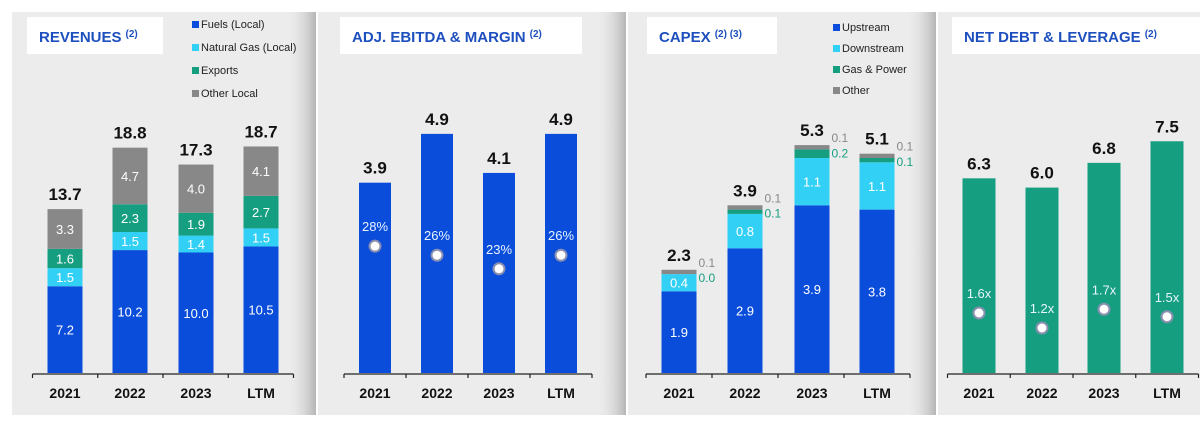  I want to click on total-label: 18.8, so click(129, 133).